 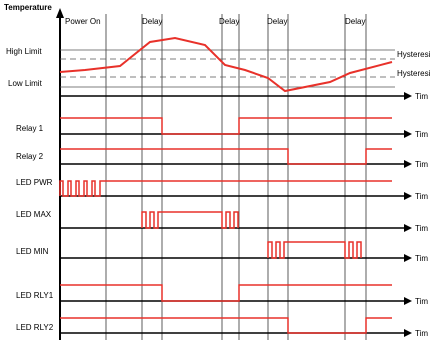 I want to click on led-max-signal, so click(x=190, y=220).